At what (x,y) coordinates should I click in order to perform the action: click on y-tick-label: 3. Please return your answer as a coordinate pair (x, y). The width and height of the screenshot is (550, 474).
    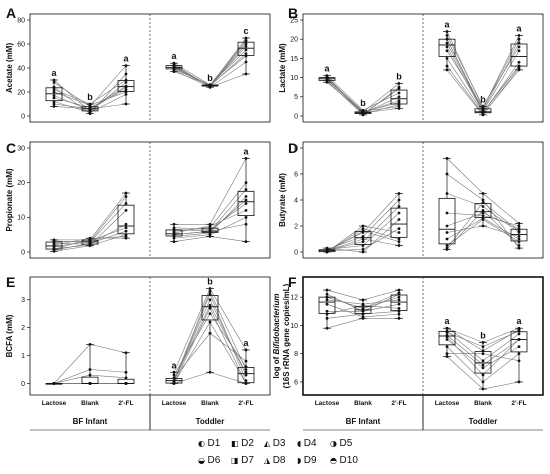
    Looking at the image, I should click on (23, 300).